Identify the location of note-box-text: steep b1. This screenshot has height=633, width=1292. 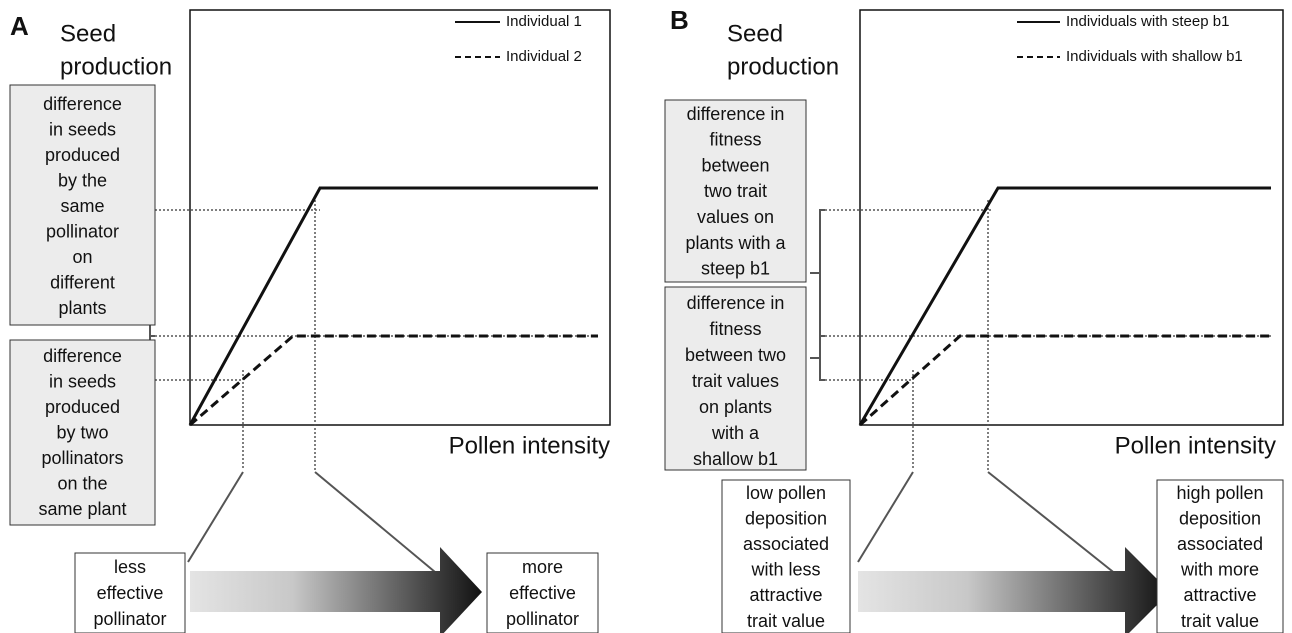
(735, 269).